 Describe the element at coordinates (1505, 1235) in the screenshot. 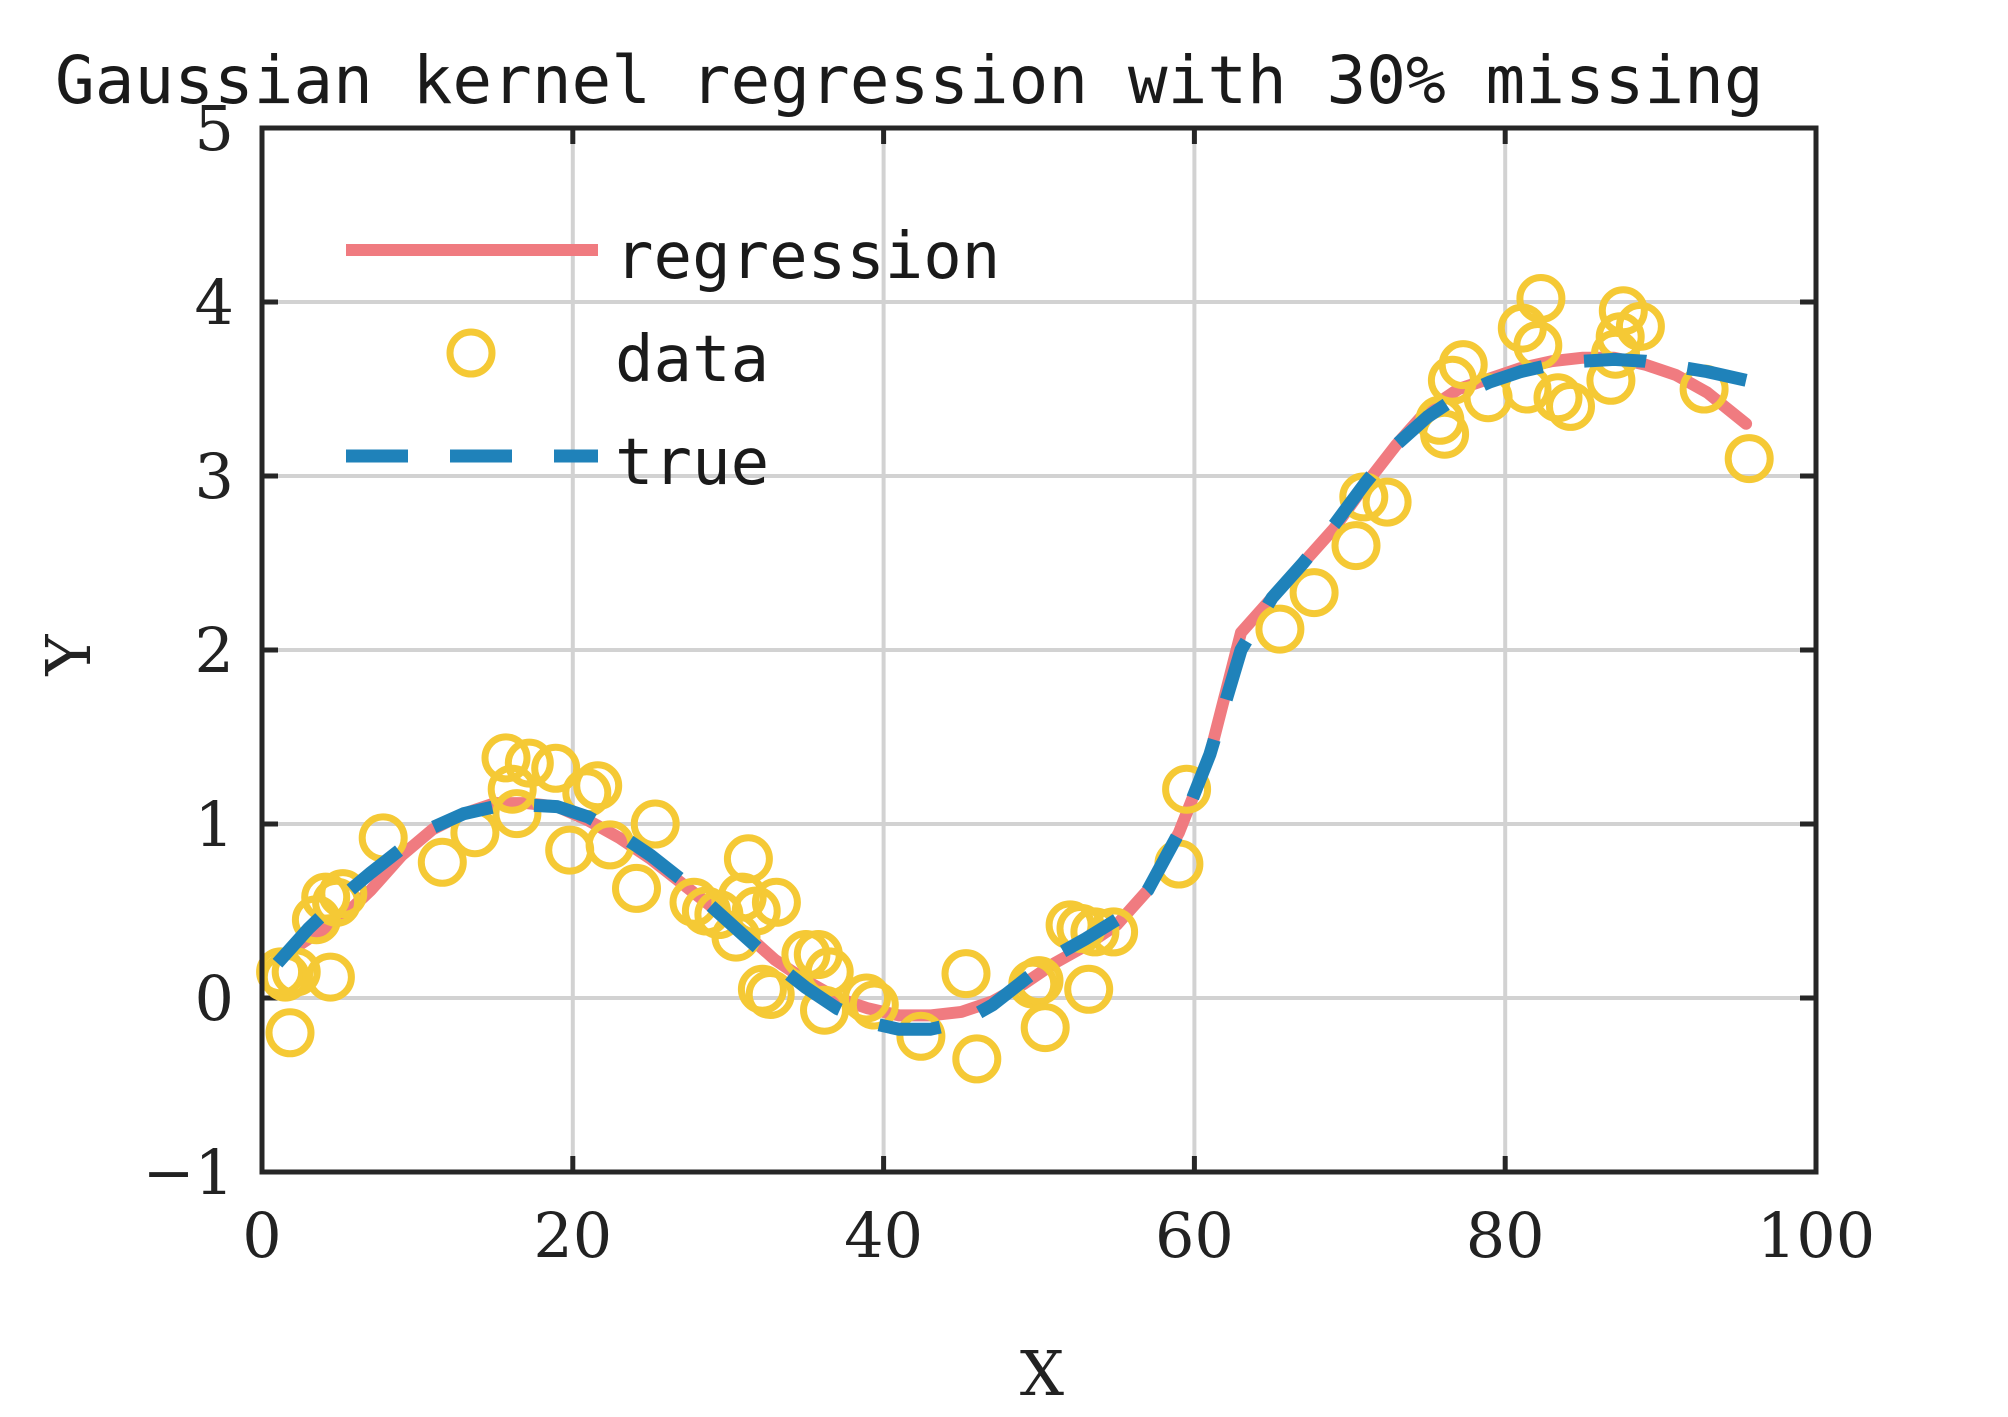

I see `x-tick-label: 80` at that location.